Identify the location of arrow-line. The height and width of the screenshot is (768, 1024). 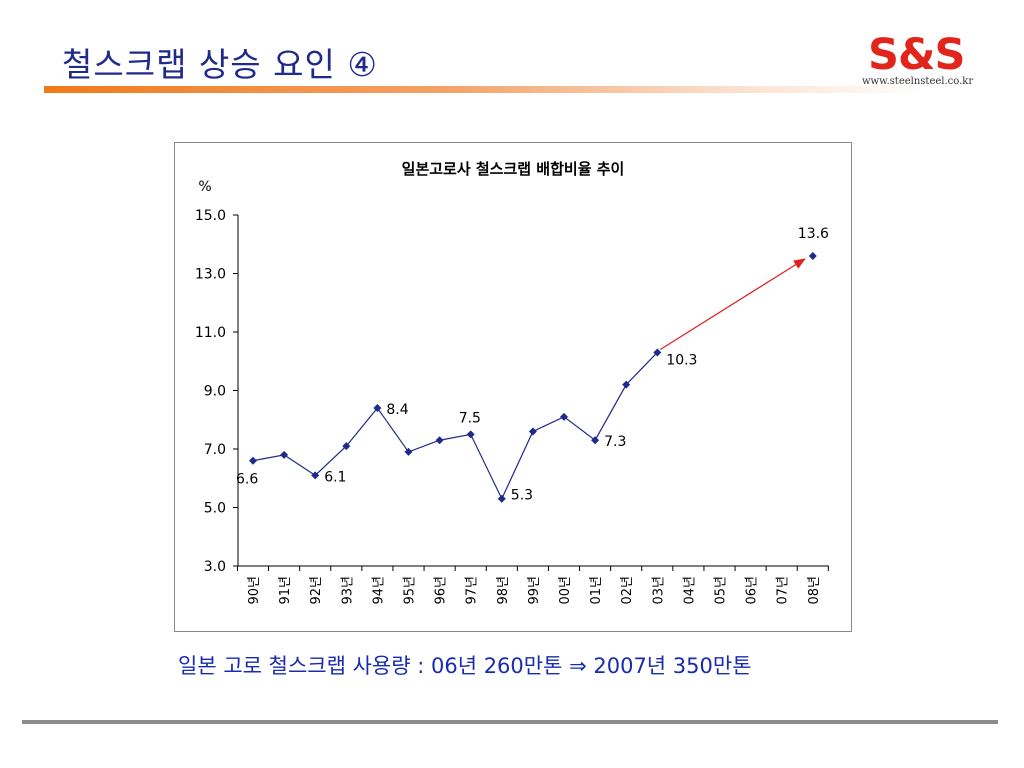
(732, 304).